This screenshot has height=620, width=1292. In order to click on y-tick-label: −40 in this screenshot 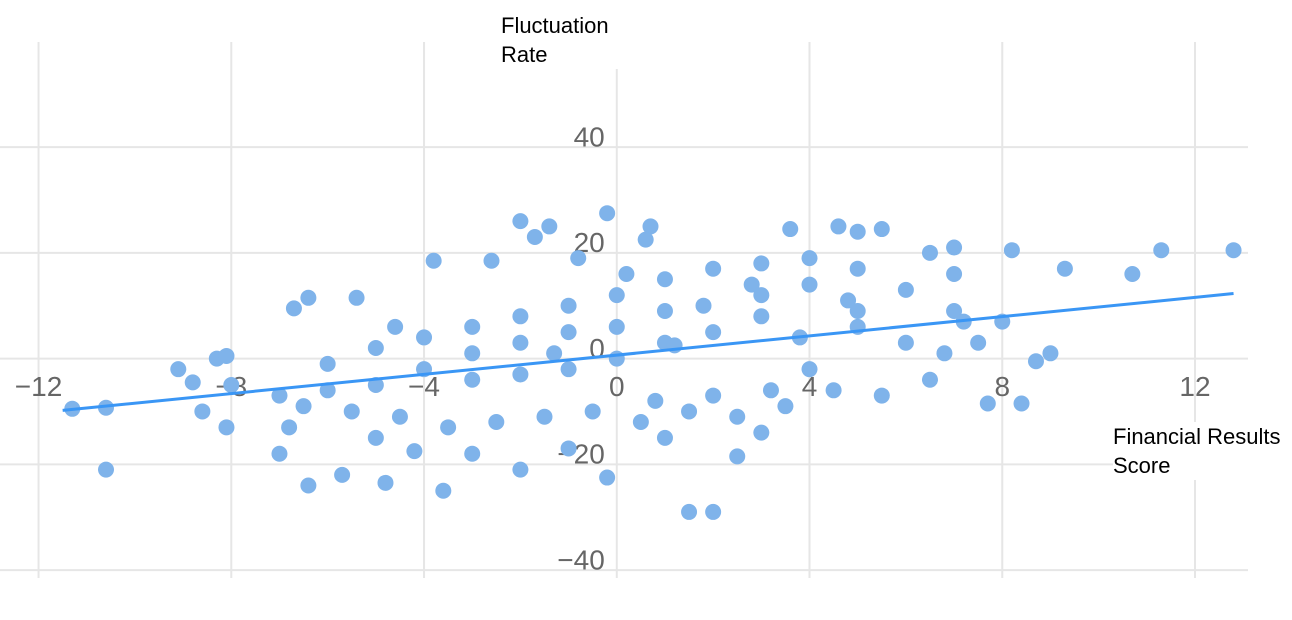, I will do `click(581, 559)`.